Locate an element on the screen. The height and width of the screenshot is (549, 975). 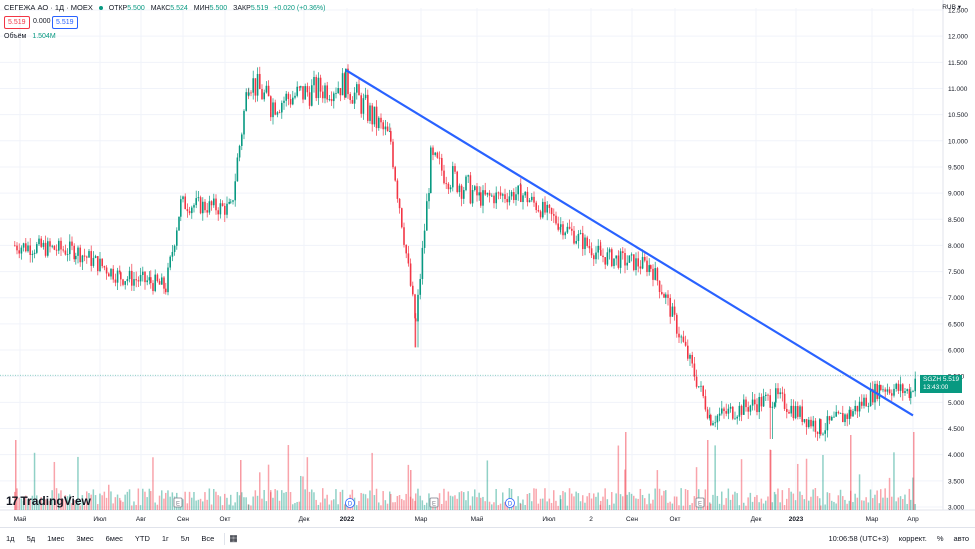
x-tick-label: 2023 is located at coordinates (796, 519).